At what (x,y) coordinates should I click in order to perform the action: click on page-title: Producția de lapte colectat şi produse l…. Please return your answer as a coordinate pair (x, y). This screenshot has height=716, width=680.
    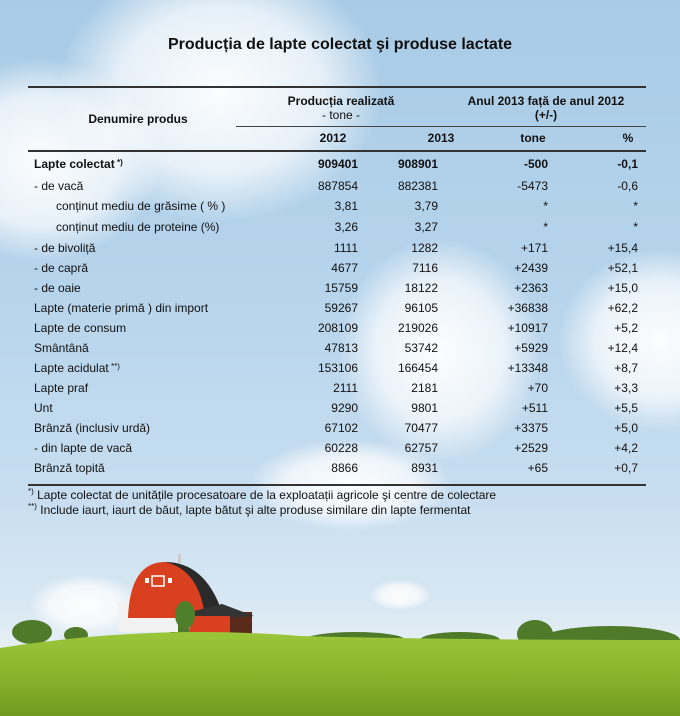
    Looking at the image, I should click on (340, 44).